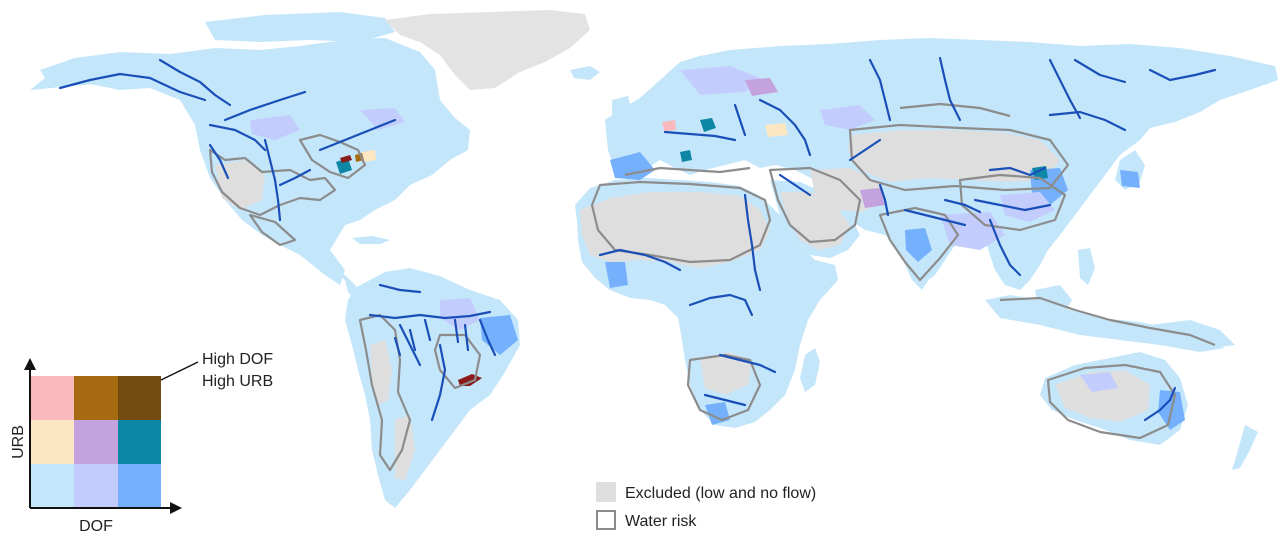 The width and height of the screenshot is (1280, 544). Describe the element at coordinates (1017, 171) in the screenshot. I see `river-yellow` at that location.